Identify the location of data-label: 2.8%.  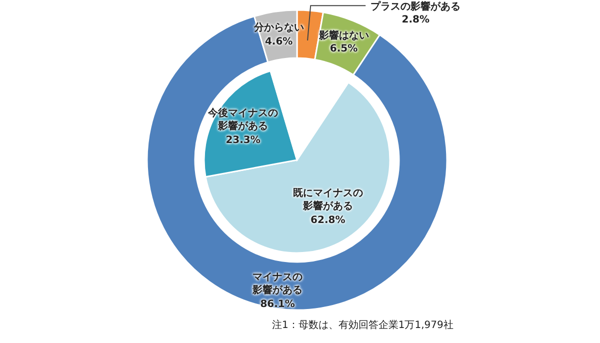
(416, 20).